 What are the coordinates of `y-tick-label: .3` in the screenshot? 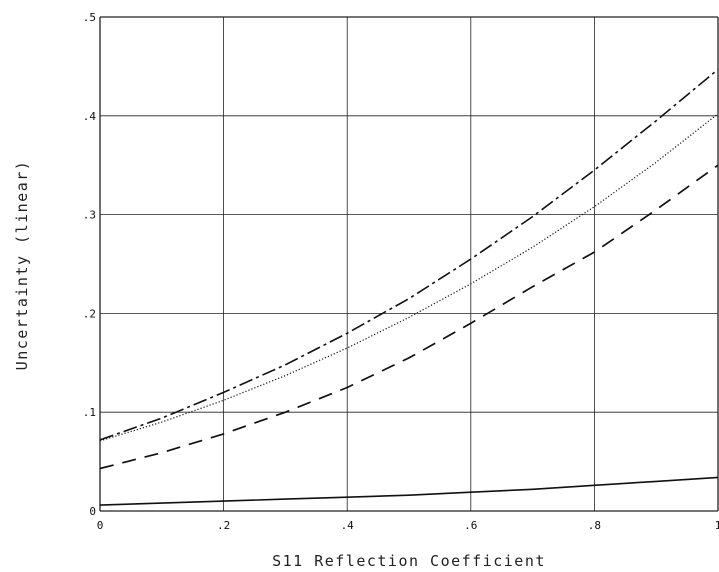 It's located at (89, 215).